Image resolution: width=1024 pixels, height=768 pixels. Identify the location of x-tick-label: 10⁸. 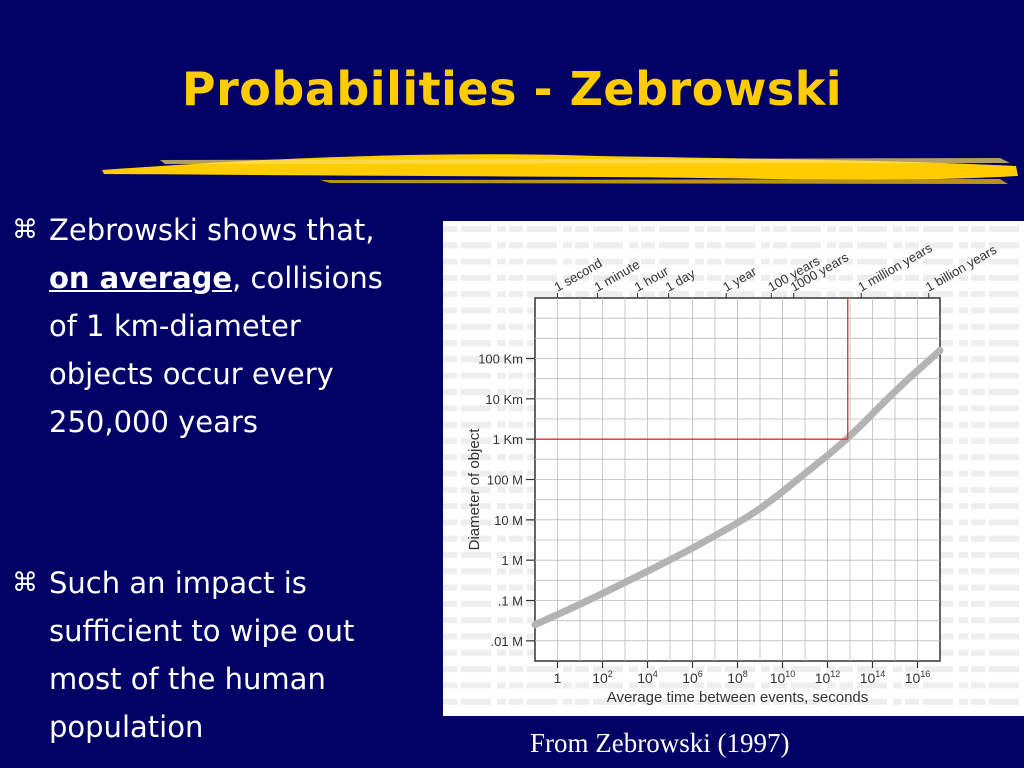
(737, 677).